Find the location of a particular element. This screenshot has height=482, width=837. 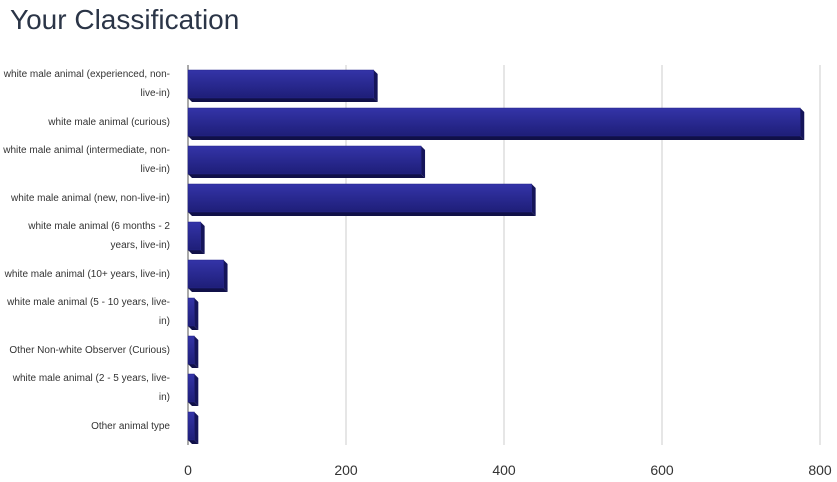

chart-title: Your Classification is located at coordinates (125, 19).